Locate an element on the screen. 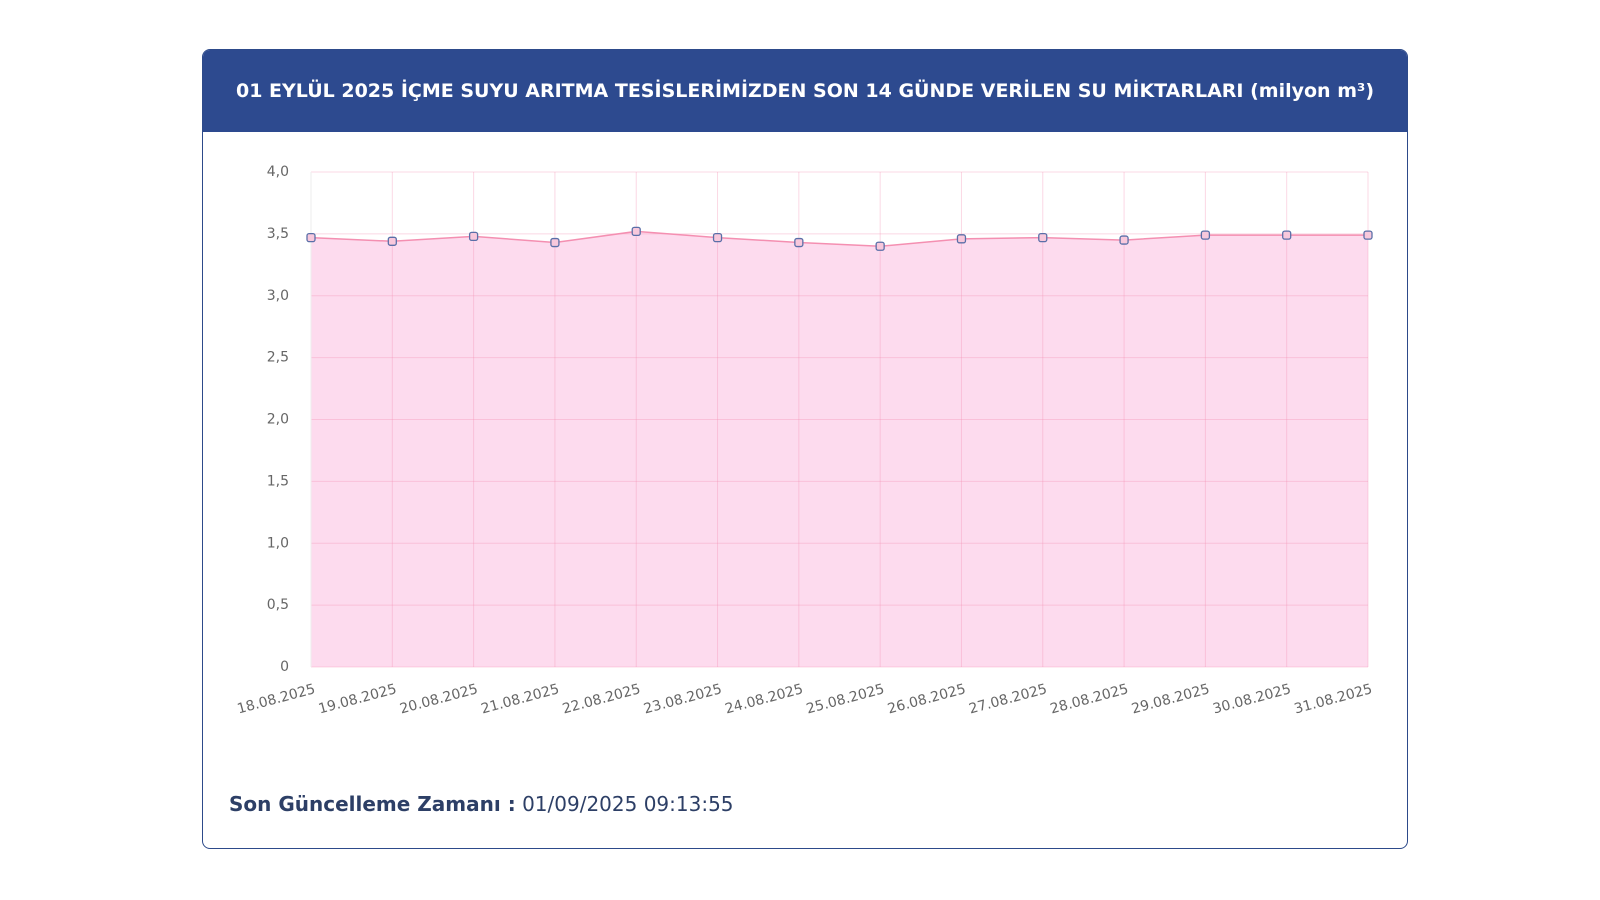  x-tick-label: 26.08.2025 is located at coordinates (927, 699).